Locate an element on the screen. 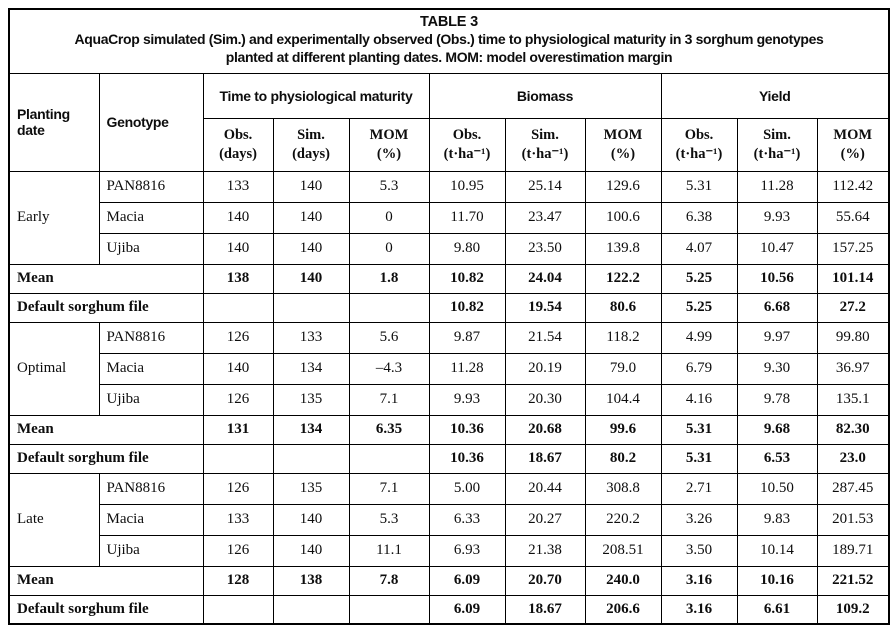  value-cell: 7.1 is located at coordinates (389, 488).